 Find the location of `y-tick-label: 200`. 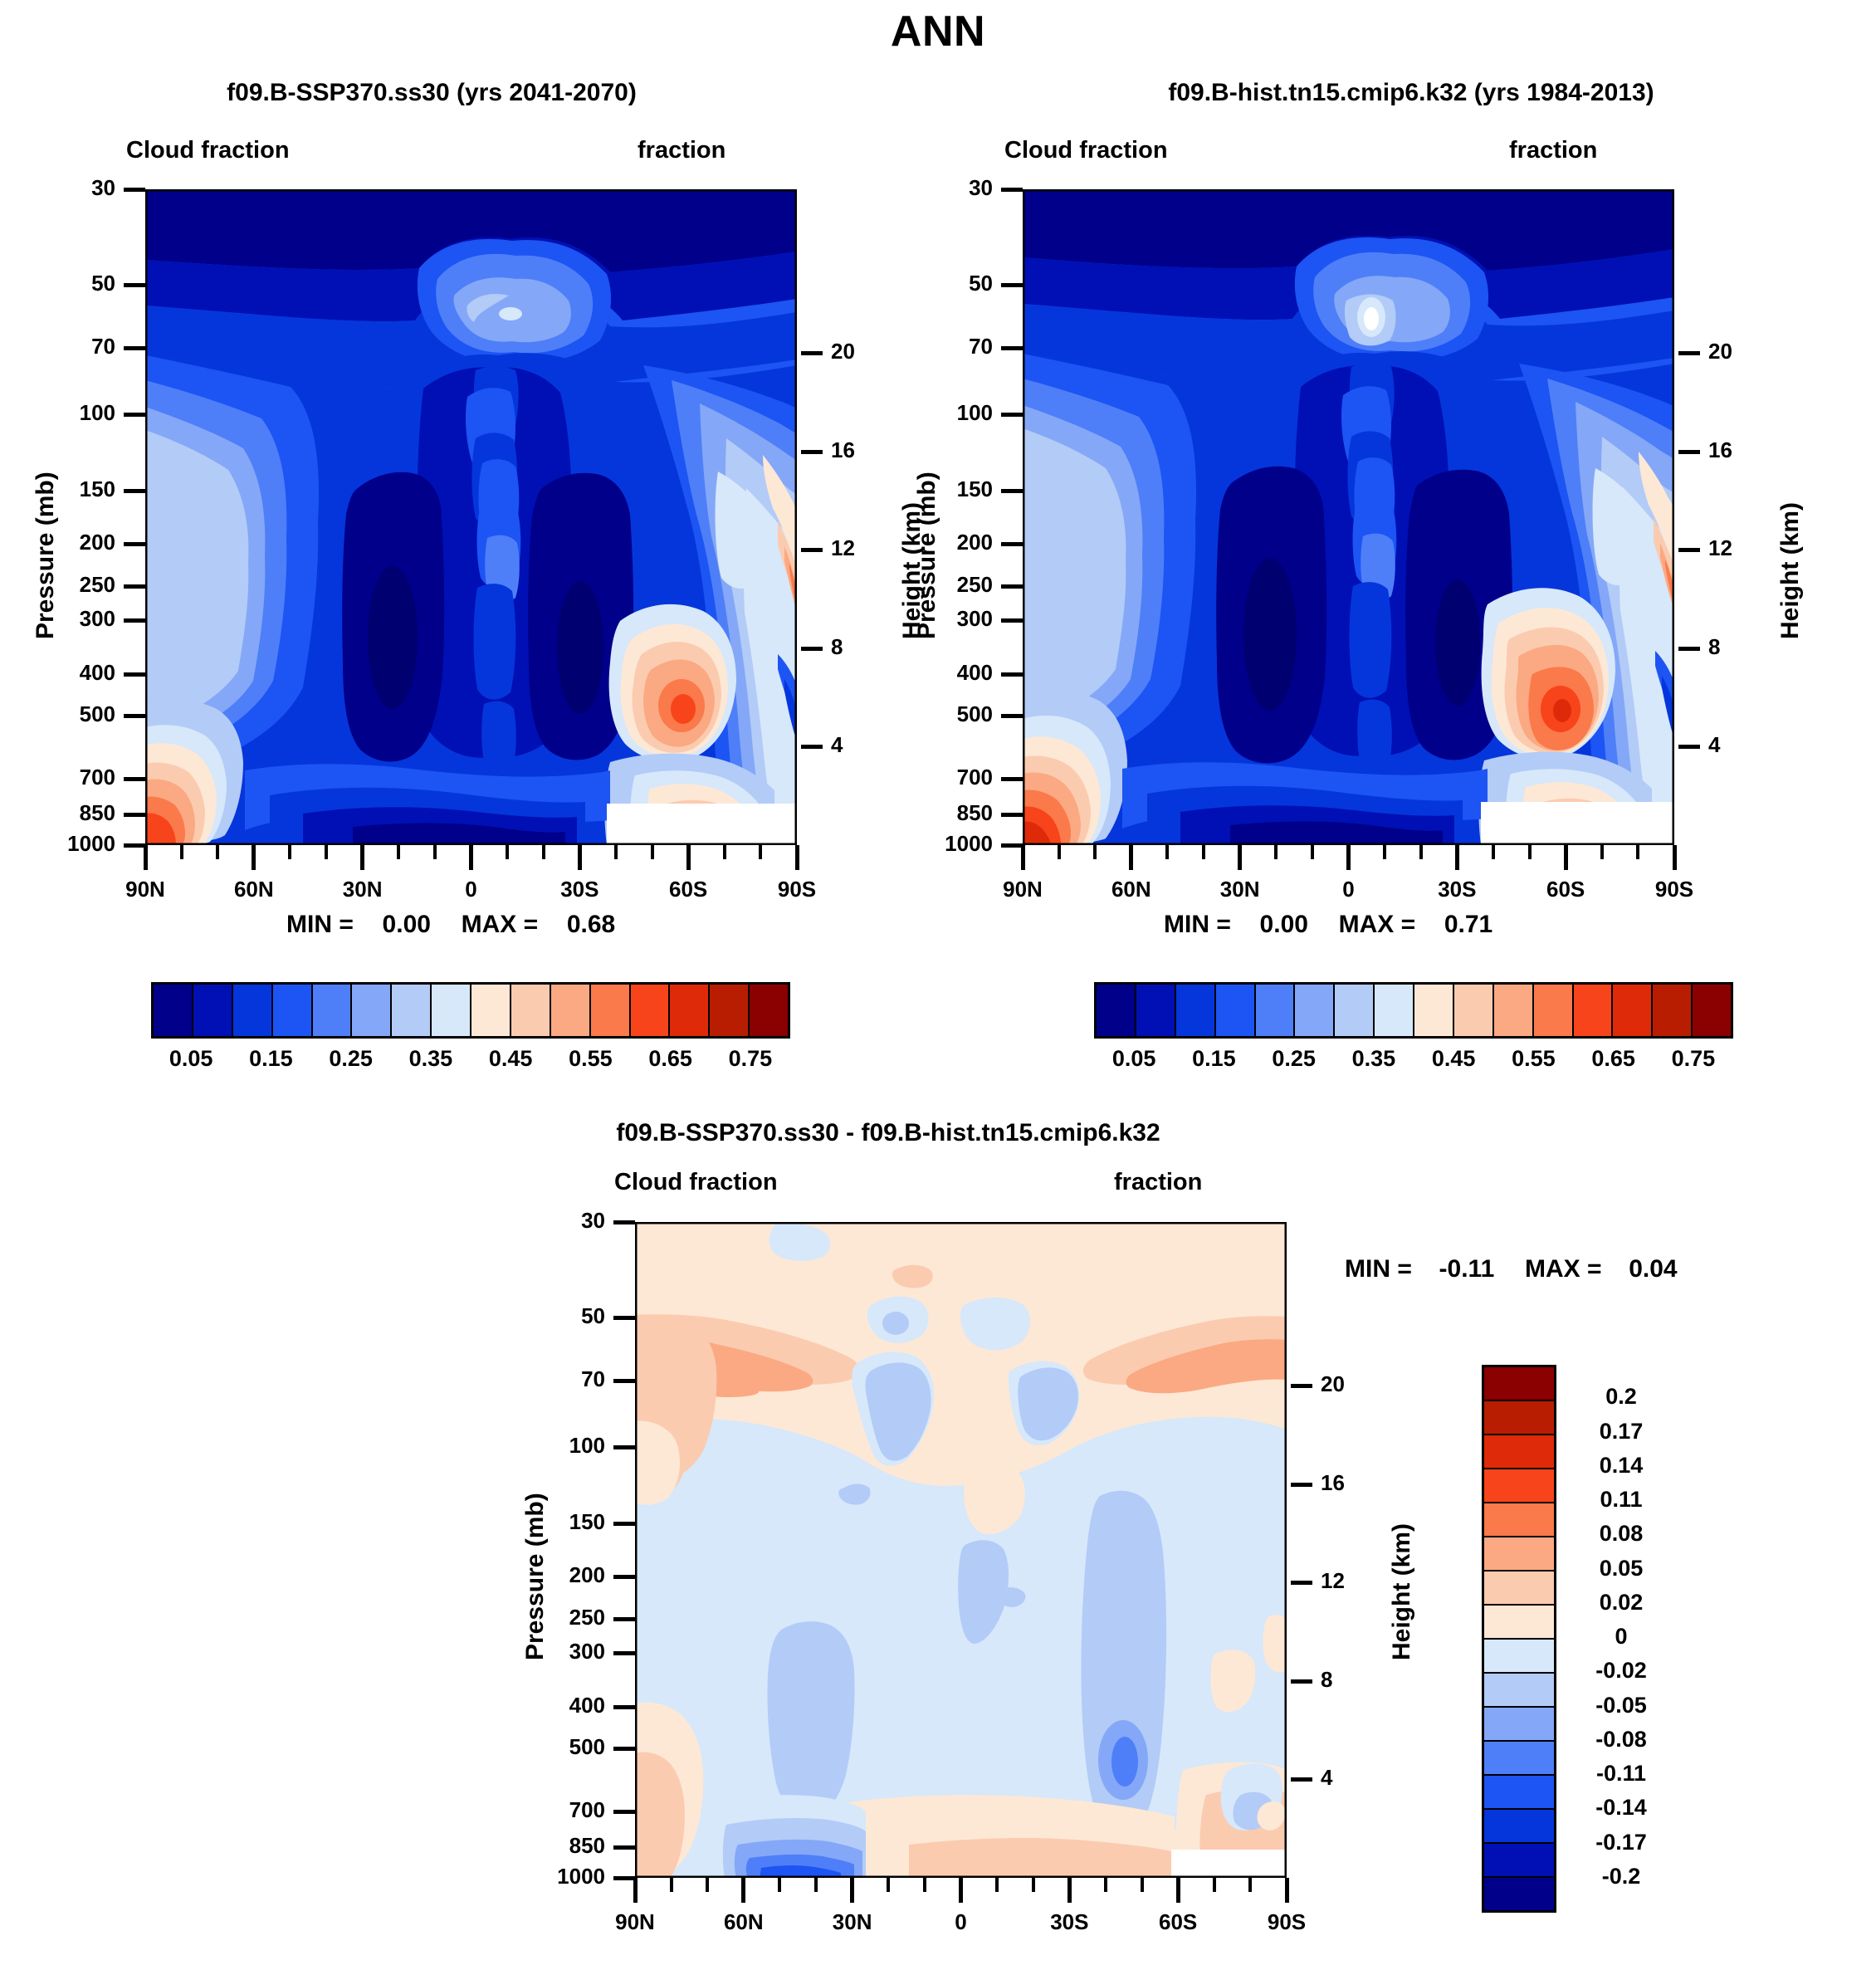

y-tick-label: 200 is located at coordinates (587, 1575).